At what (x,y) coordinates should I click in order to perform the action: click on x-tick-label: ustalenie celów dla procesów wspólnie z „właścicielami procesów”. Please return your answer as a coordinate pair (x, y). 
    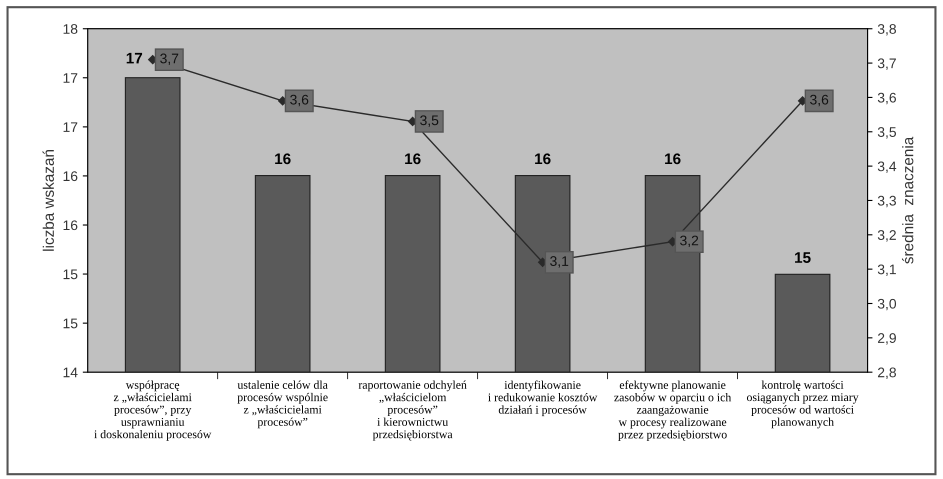
    Looking at the image, I should click on (282, 404).